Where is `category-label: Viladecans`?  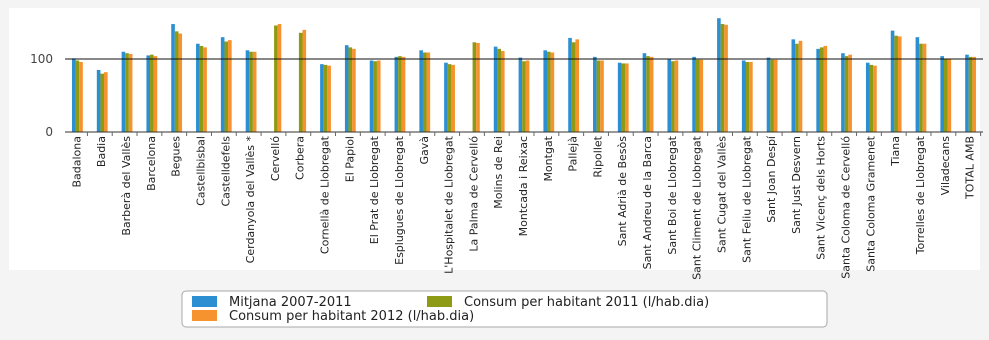
category-label: Viladecans is located at coordinates (945, 166).